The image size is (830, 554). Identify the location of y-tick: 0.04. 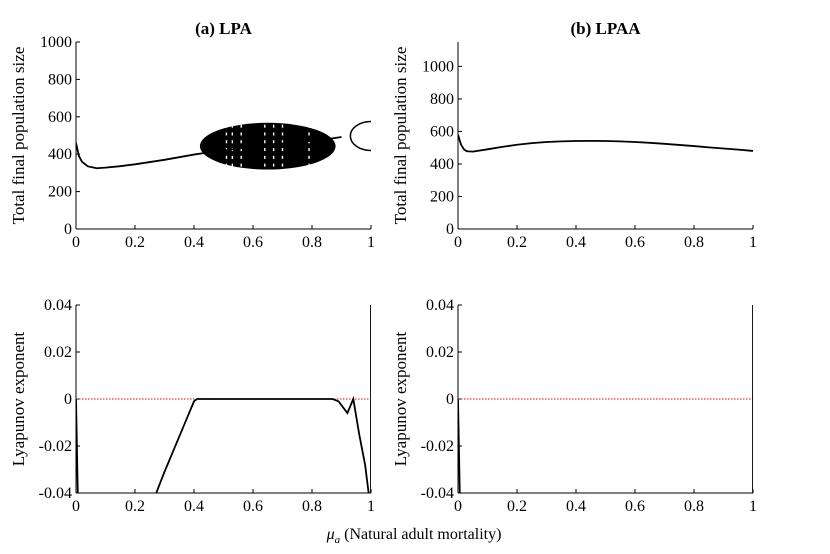
(444, 305).